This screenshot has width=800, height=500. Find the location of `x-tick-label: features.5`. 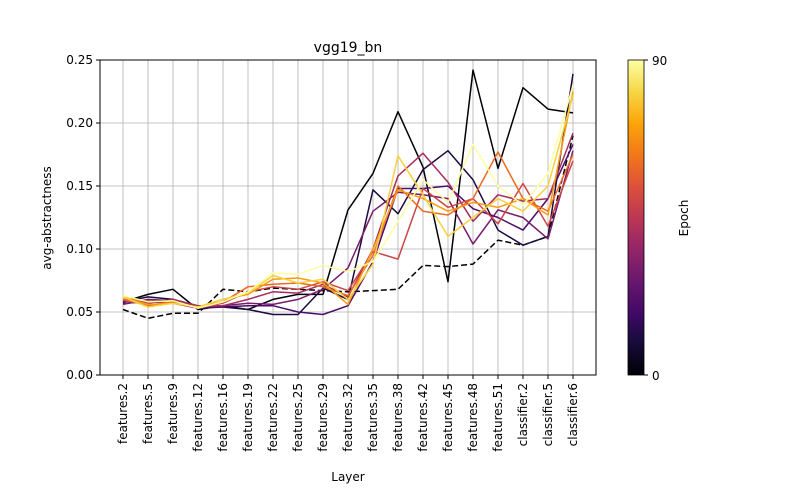

x-tick-label: features.5 is located at coordinates (148, 413).